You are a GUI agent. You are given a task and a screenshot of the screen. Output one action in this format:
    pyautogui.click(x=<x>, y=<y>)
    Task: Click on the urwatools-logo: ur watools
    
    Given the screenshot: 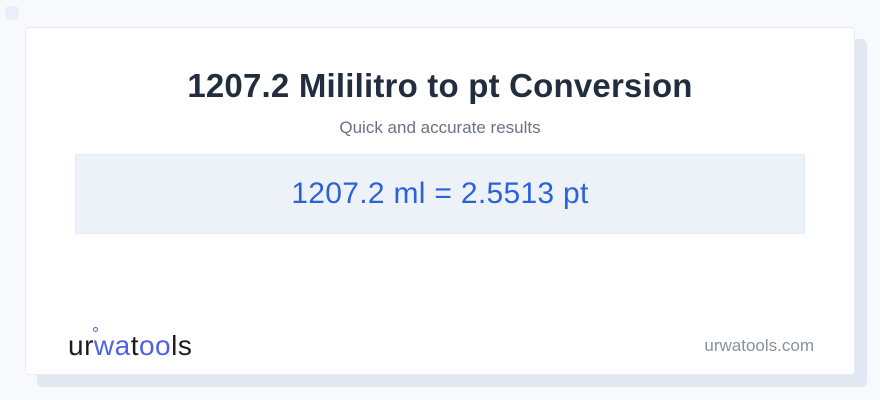 What is the action you would take?
    pyautogui.click(x=130, y=344)
    